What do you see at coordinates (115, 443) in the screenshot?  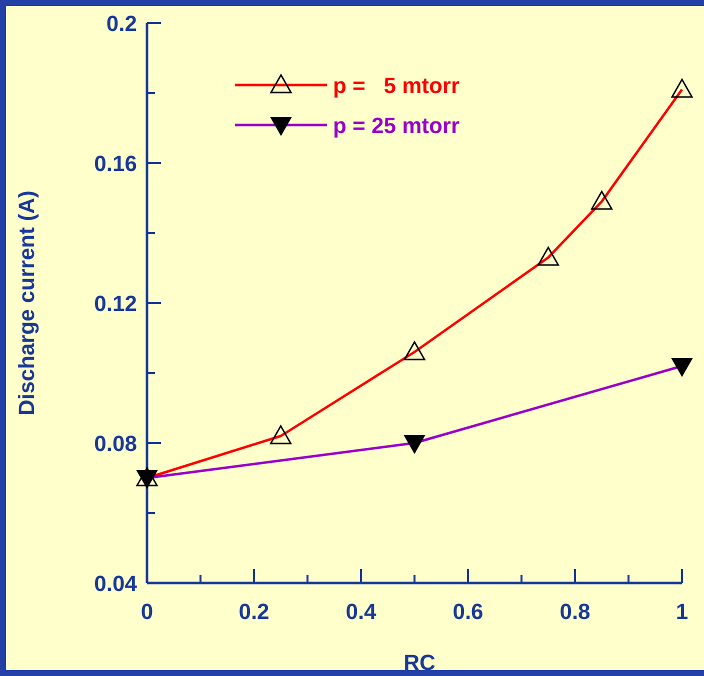 I see `y-tick-label: 0.08` at bounding box center [115, 443].